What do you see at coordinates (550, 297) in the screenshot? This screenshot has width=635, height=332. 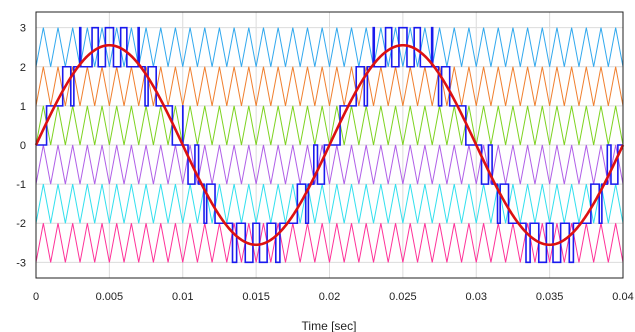 I see `x-tick-label: 0.035` at bounding box center [550, 297].